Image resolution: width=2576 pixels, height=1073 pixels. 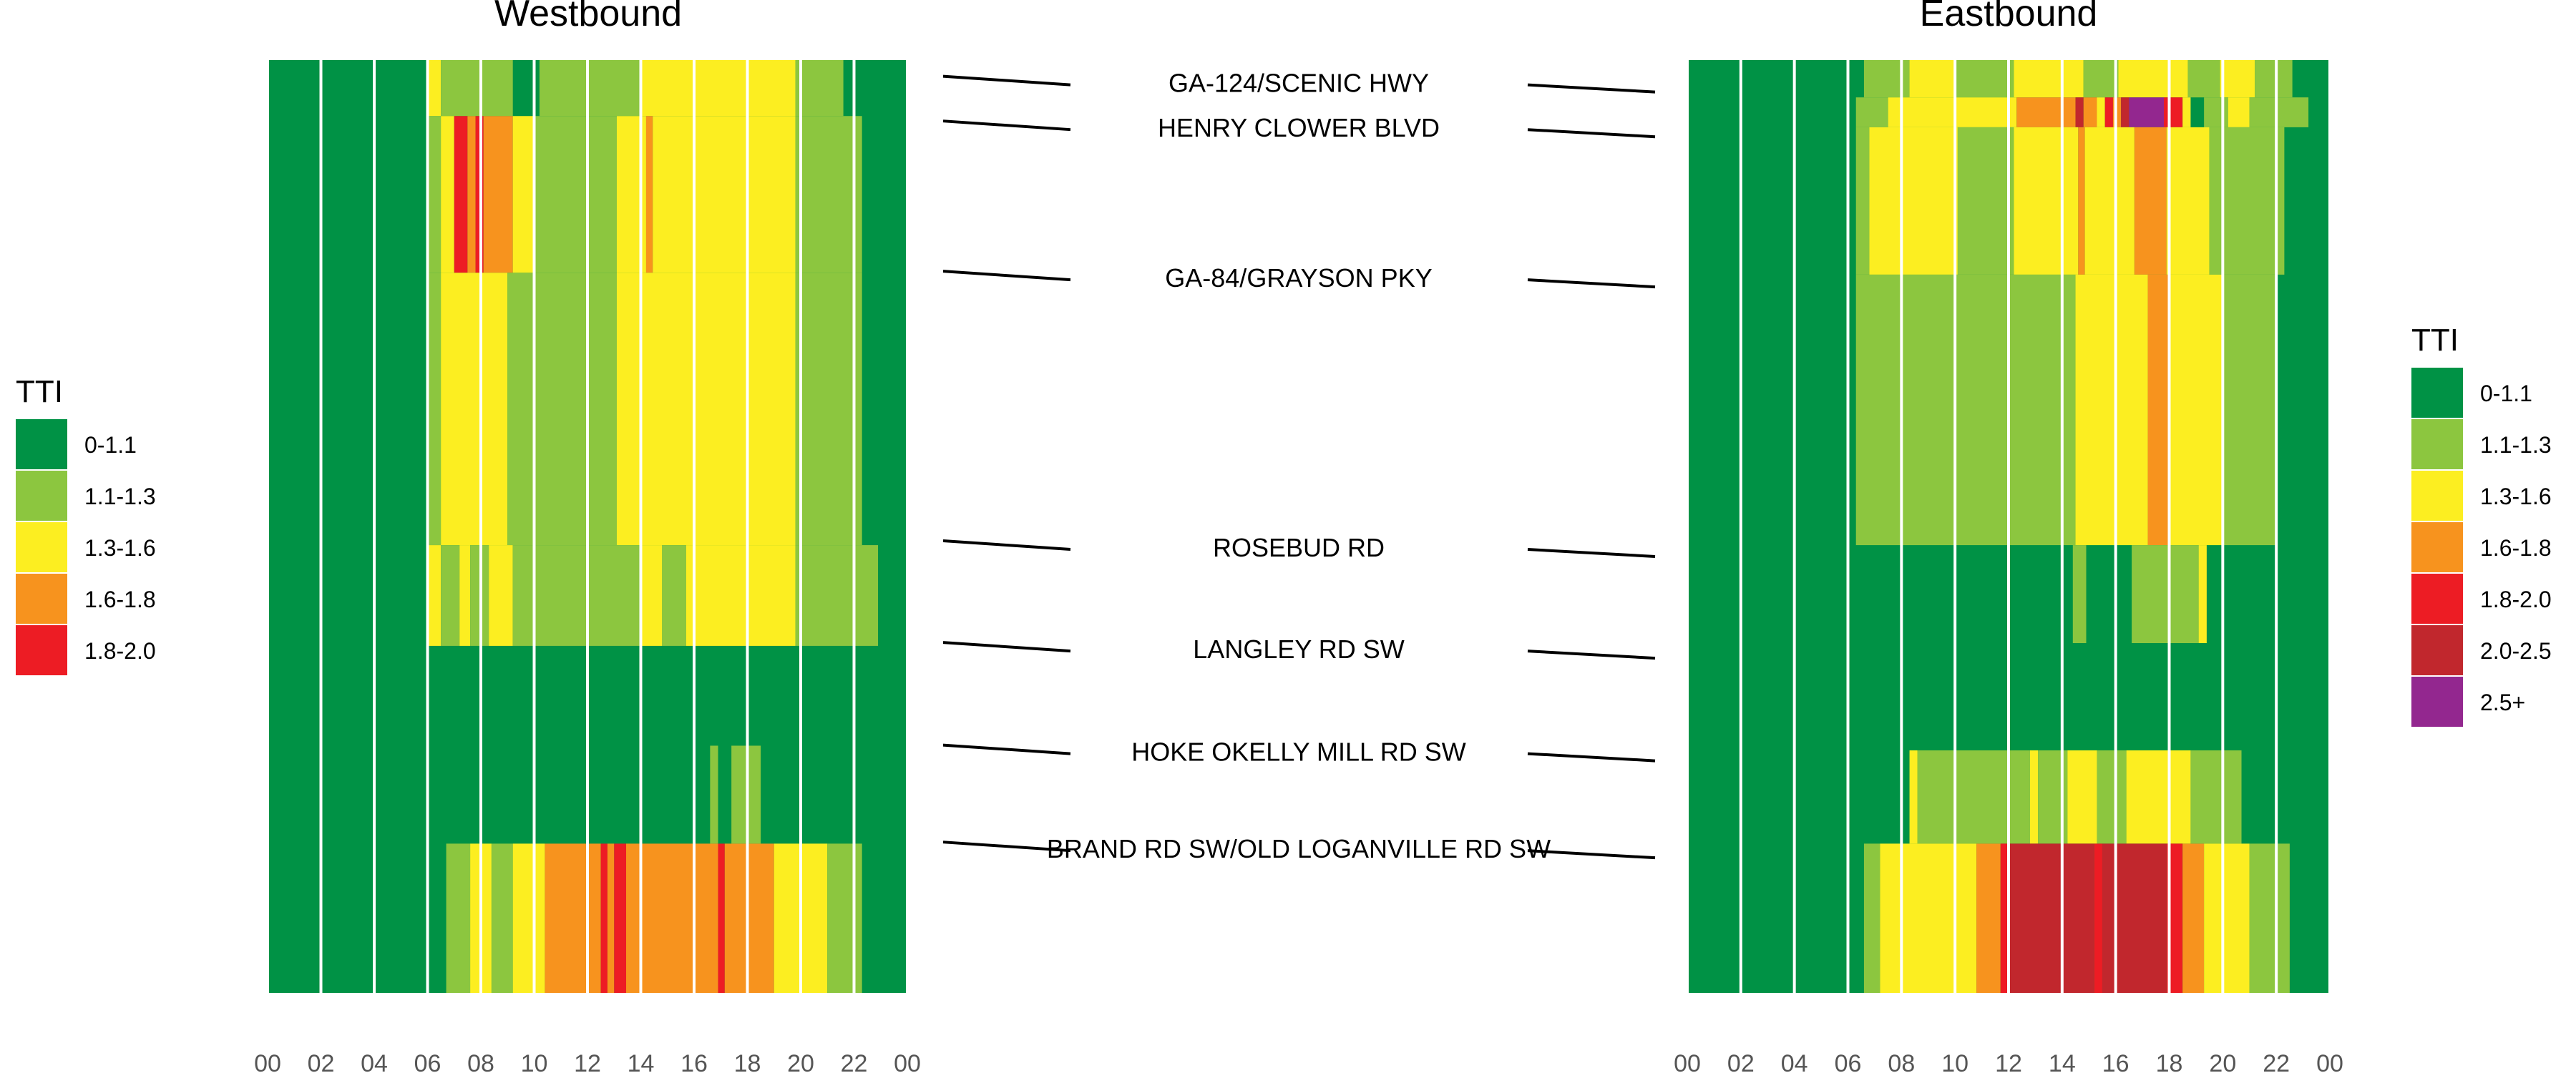 I want to click on eastbound-legend-label: 1.8-2.0, so click(x=2516, y=599).